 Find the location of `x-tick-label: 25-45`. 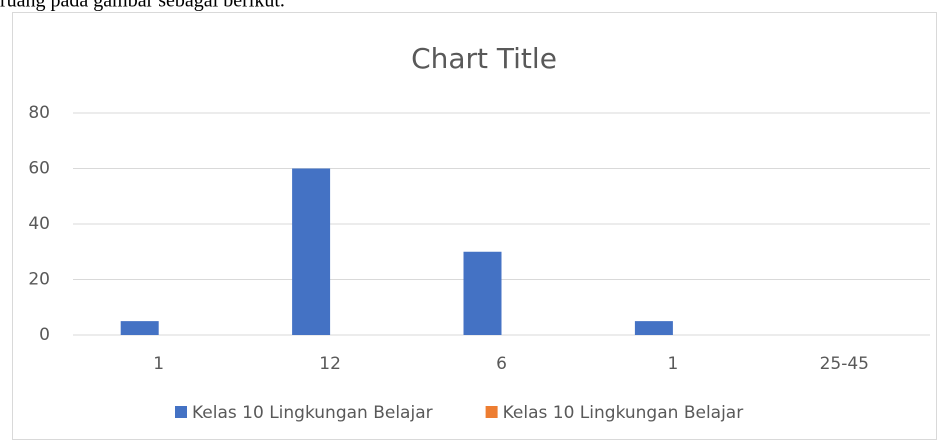

x-tick-label: 25-45 is located at coordinates (844, 364).